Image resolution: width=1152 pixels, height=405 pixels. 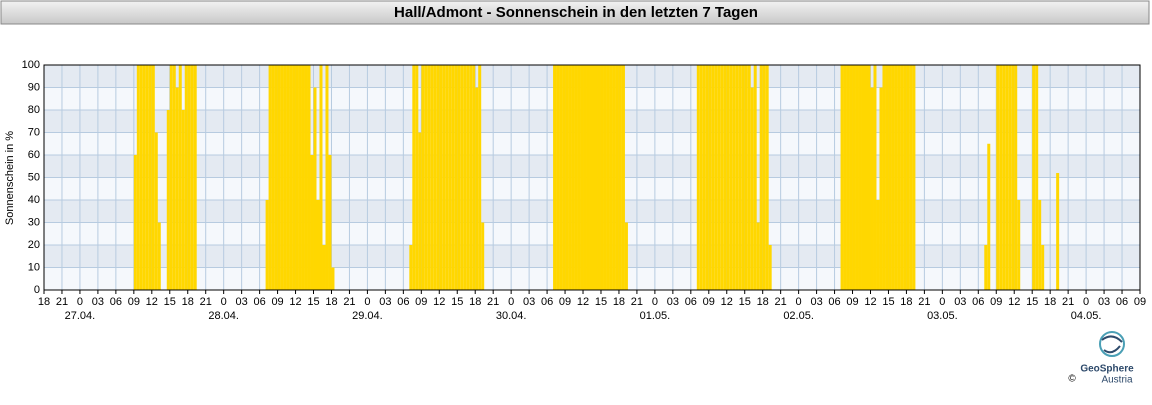 I want to click on logo: GeoSphere © Austria, so click(x=1101, y=358).